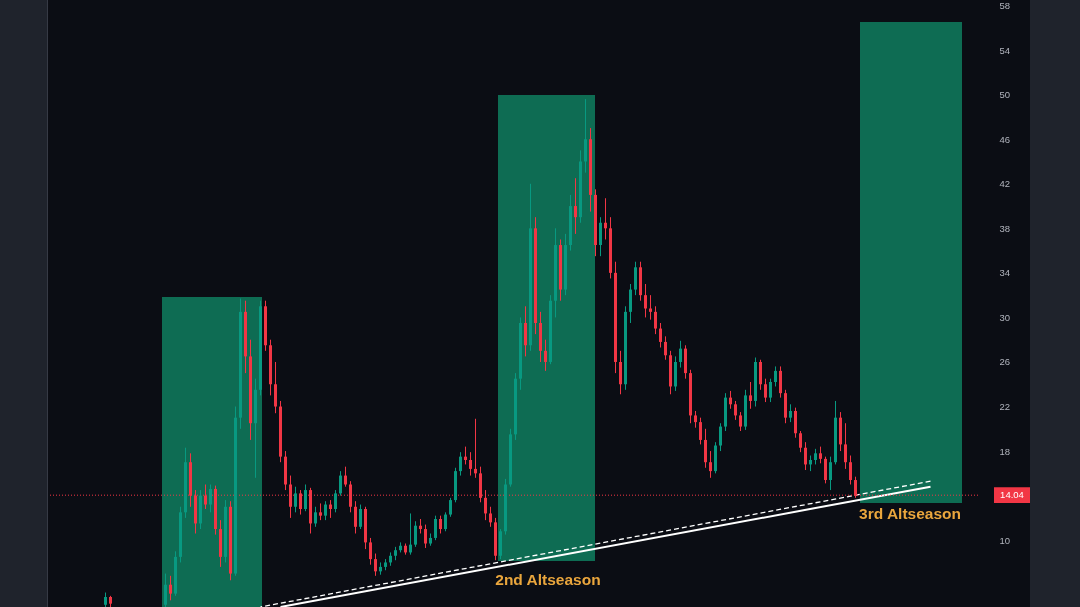 The image size is (1080, 607). What do you see at coordinates (1005, 273) in the screenshot?
I see `y-tick-label: 34` at bounding box center [1005, 273].